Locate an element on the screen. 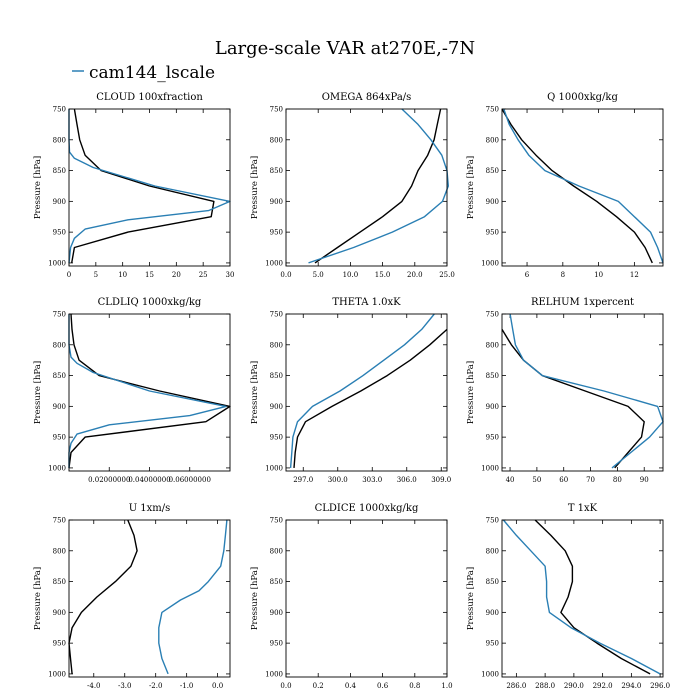 The image size is (700, 700). x-tick-label: 296.0 is located at coordinates (660, 686).